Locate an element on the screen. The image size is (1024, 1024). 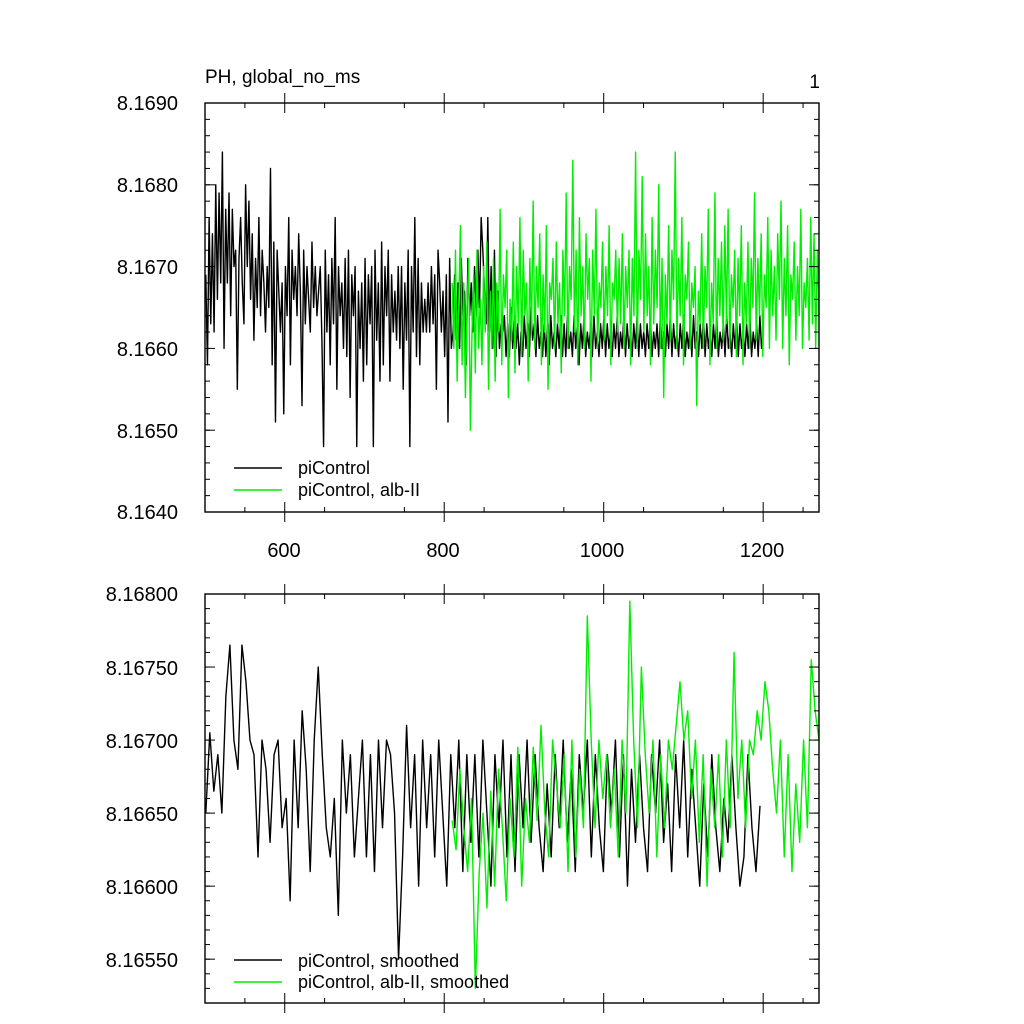
top-y-tick-label: 8.1660 is located at coordinates (147, 350).